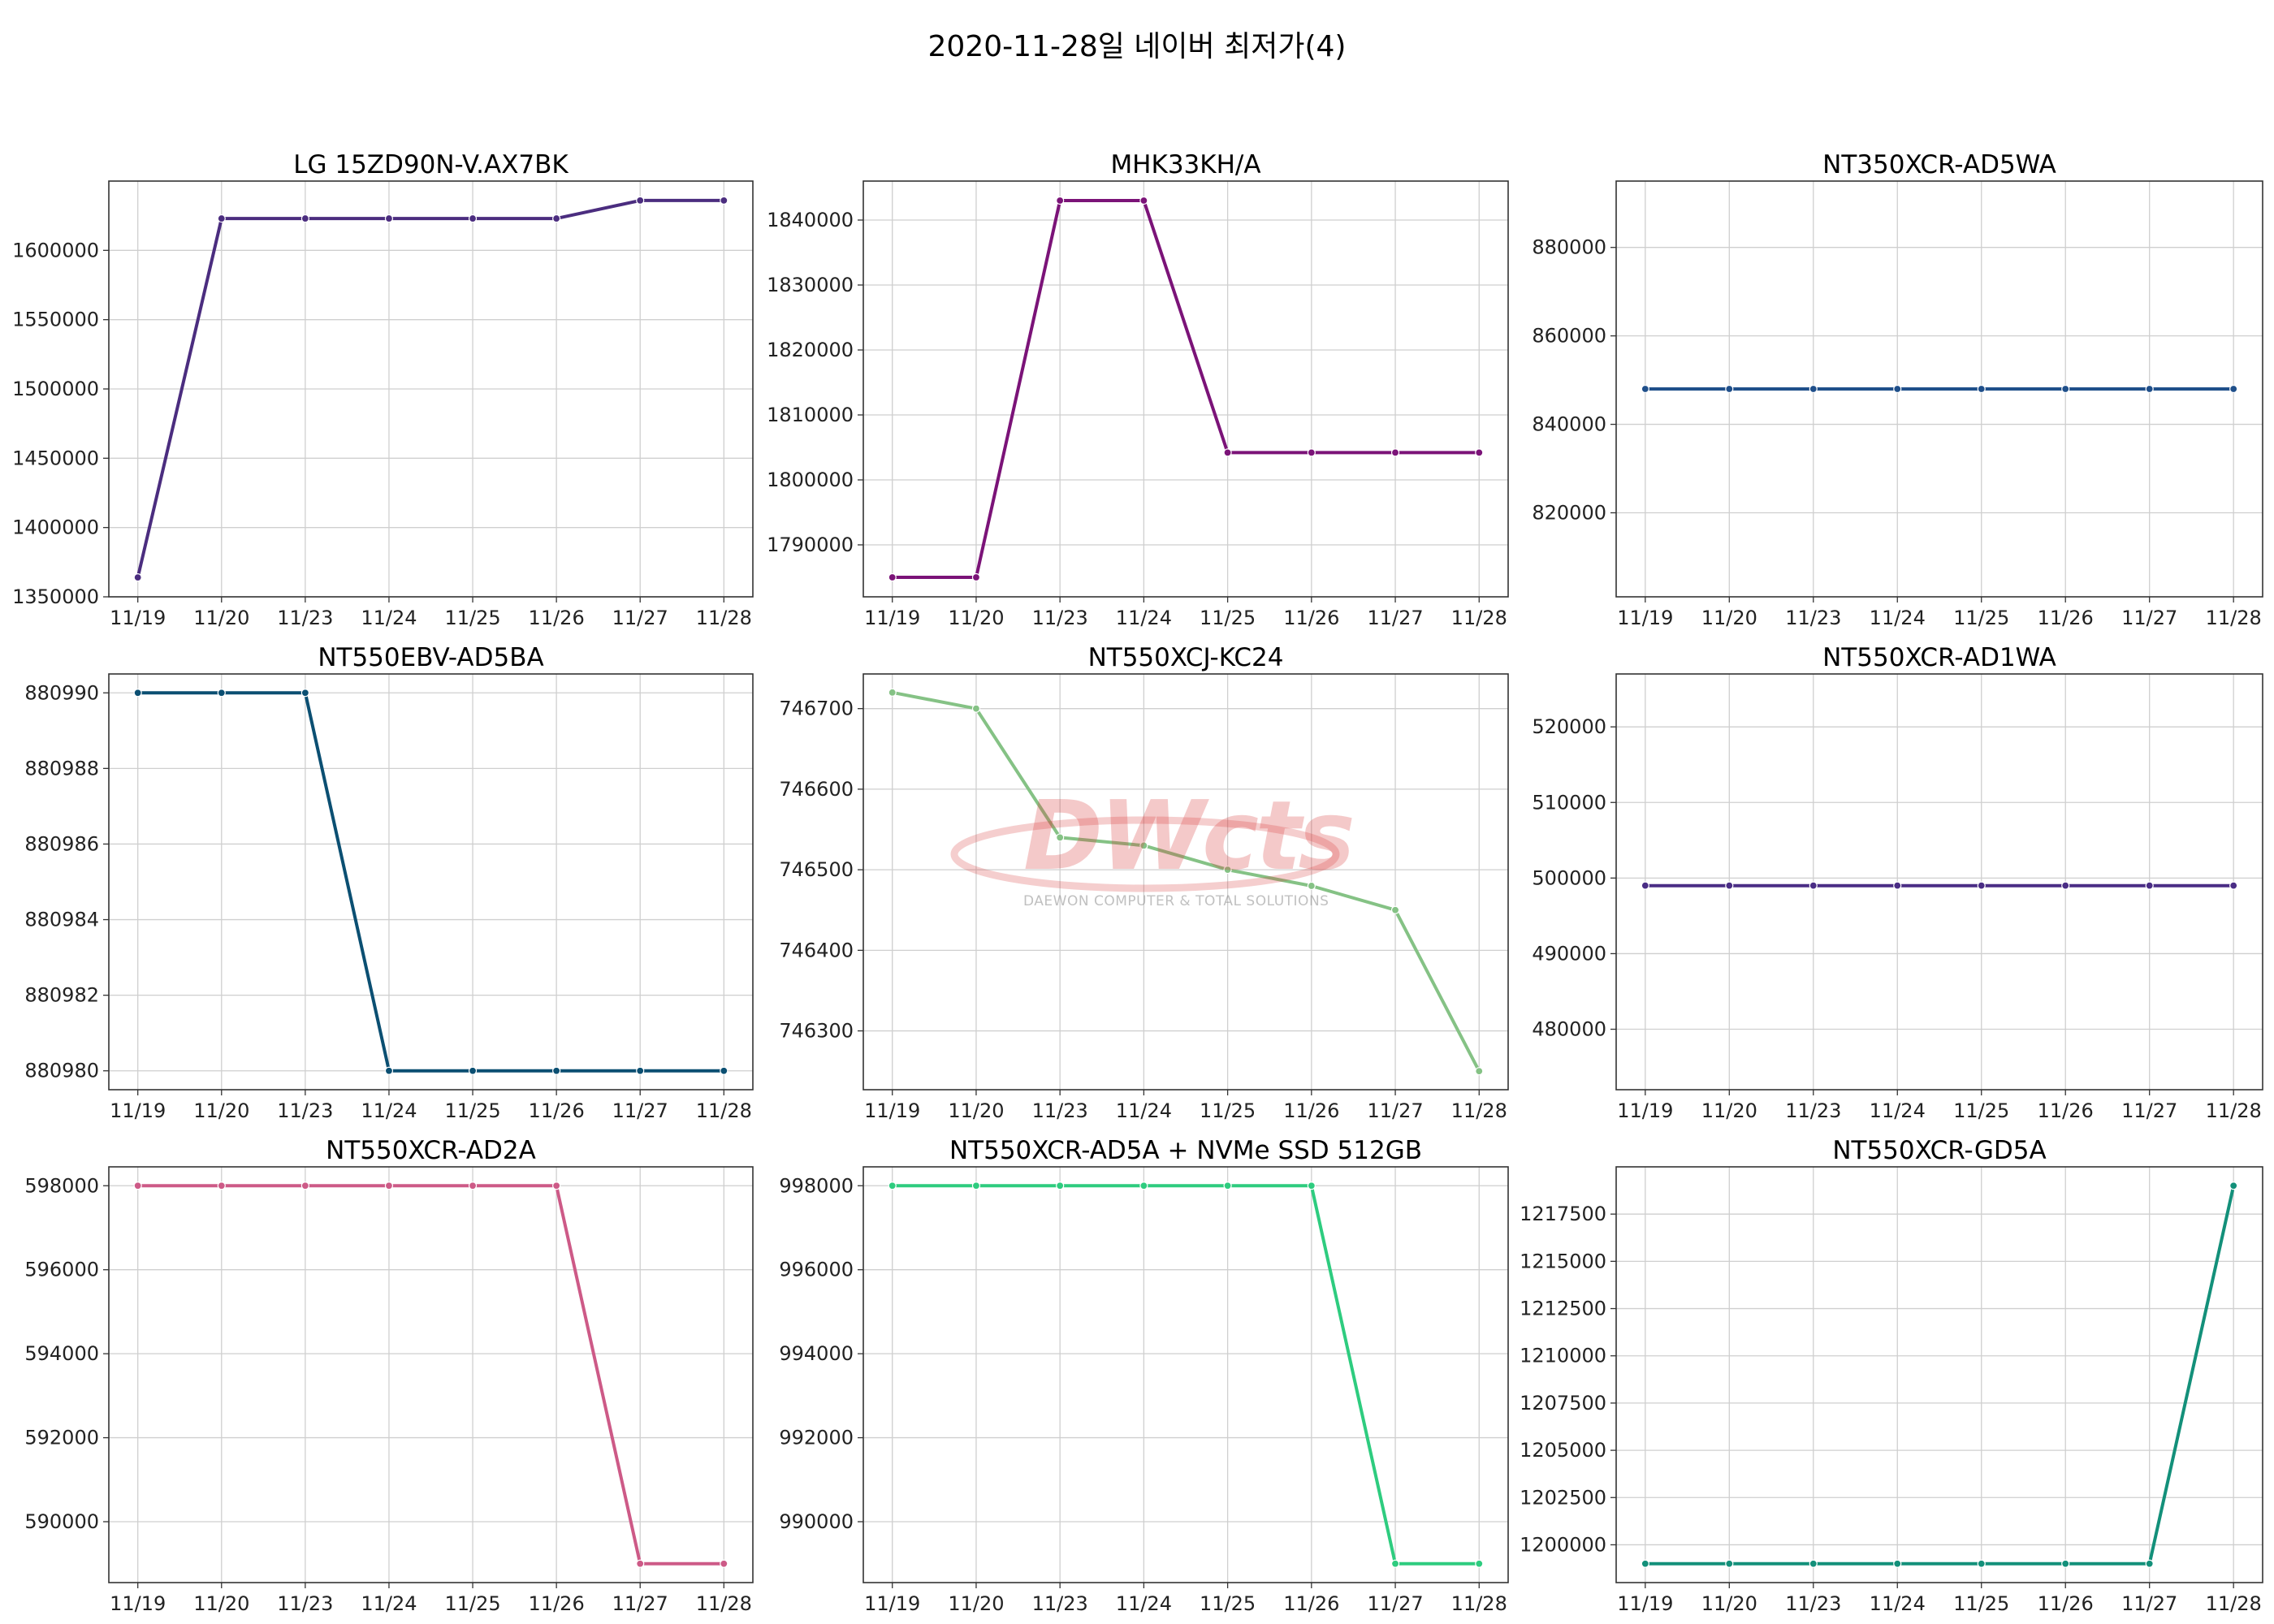 The height and width of the screenshot is (1624, 2274). I want to click on y-tick-label: 1215000, so click(1563, 1261).